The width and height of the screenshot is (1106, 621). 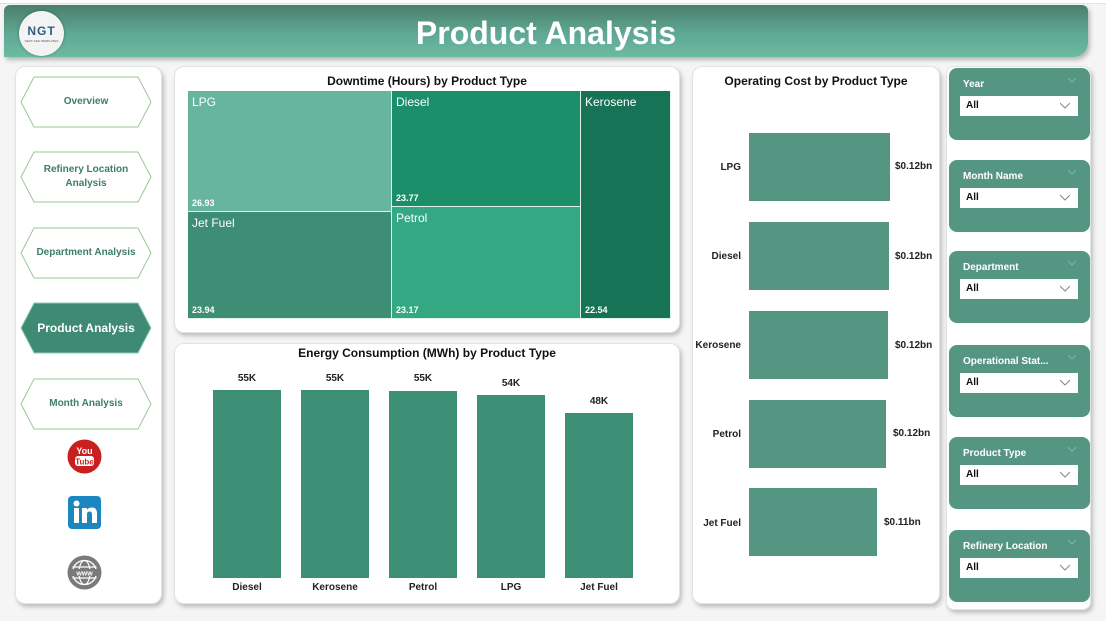 I want to click on nav-refinery-location-button: Refinery Location Analysis, so click(x=86, y=177).